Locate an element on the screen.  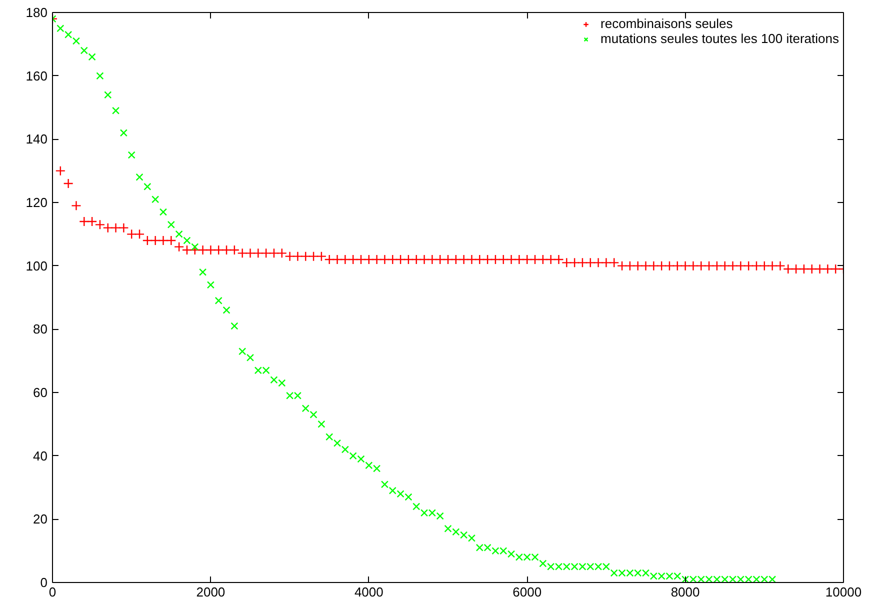
legend-label: mutations seules toutes les 100 iterations is located at coordinates (719, 38).